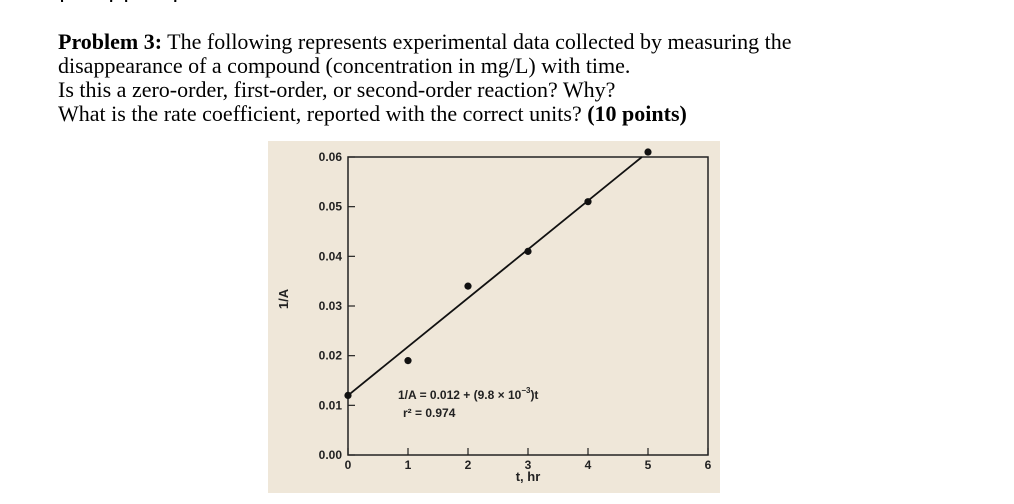  I want to click on y-tick-label: 0.05, so click(331, 207).